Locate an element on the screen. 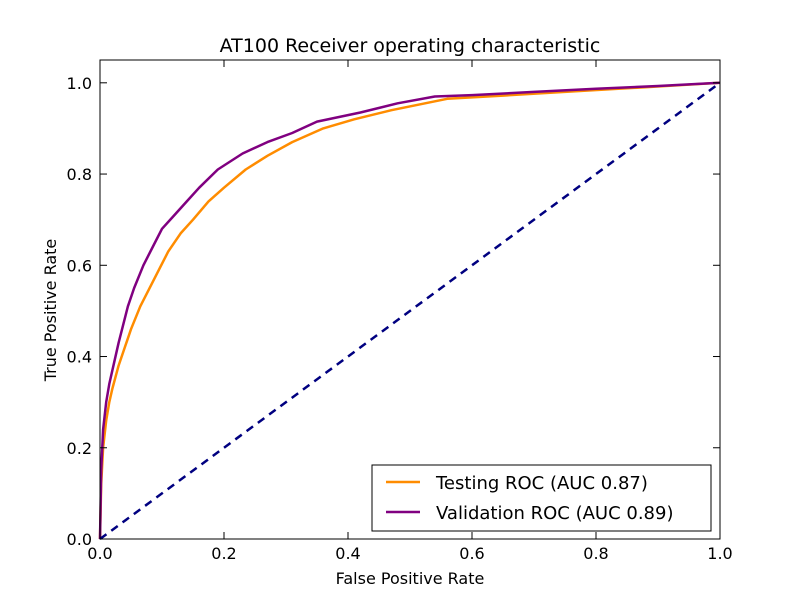  y-tick-label: 0.4 is located at coordinates (79, 357).